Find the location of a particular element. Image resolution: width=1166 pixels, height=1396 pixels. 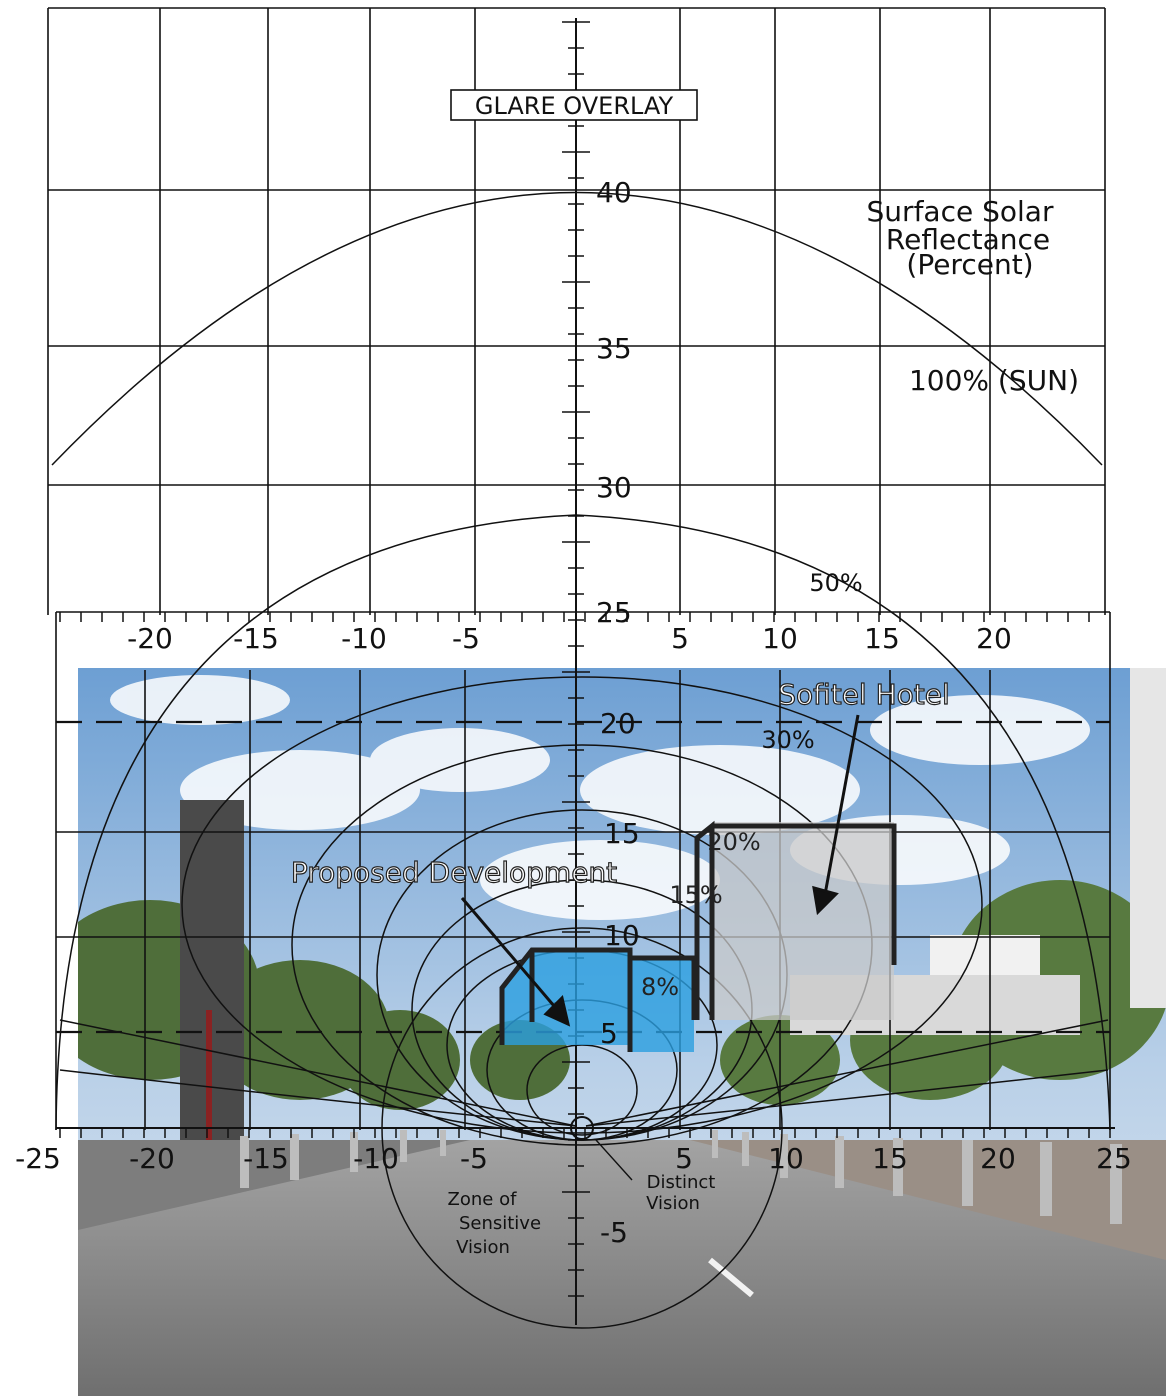

vtick-15: 15 is located at coordinates (622, 833).